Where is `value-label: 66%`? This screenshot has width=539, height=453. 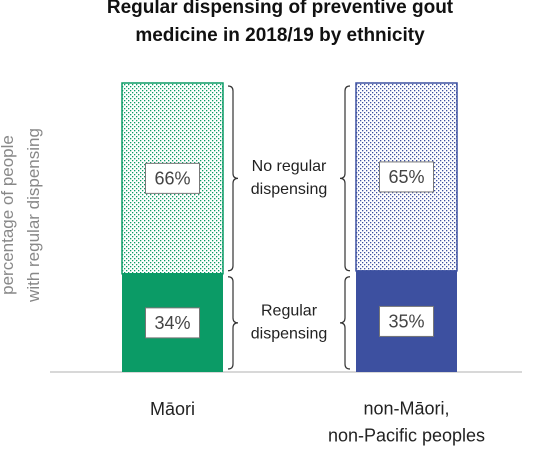
value-label: 66% is located at coordinates (172, 178).